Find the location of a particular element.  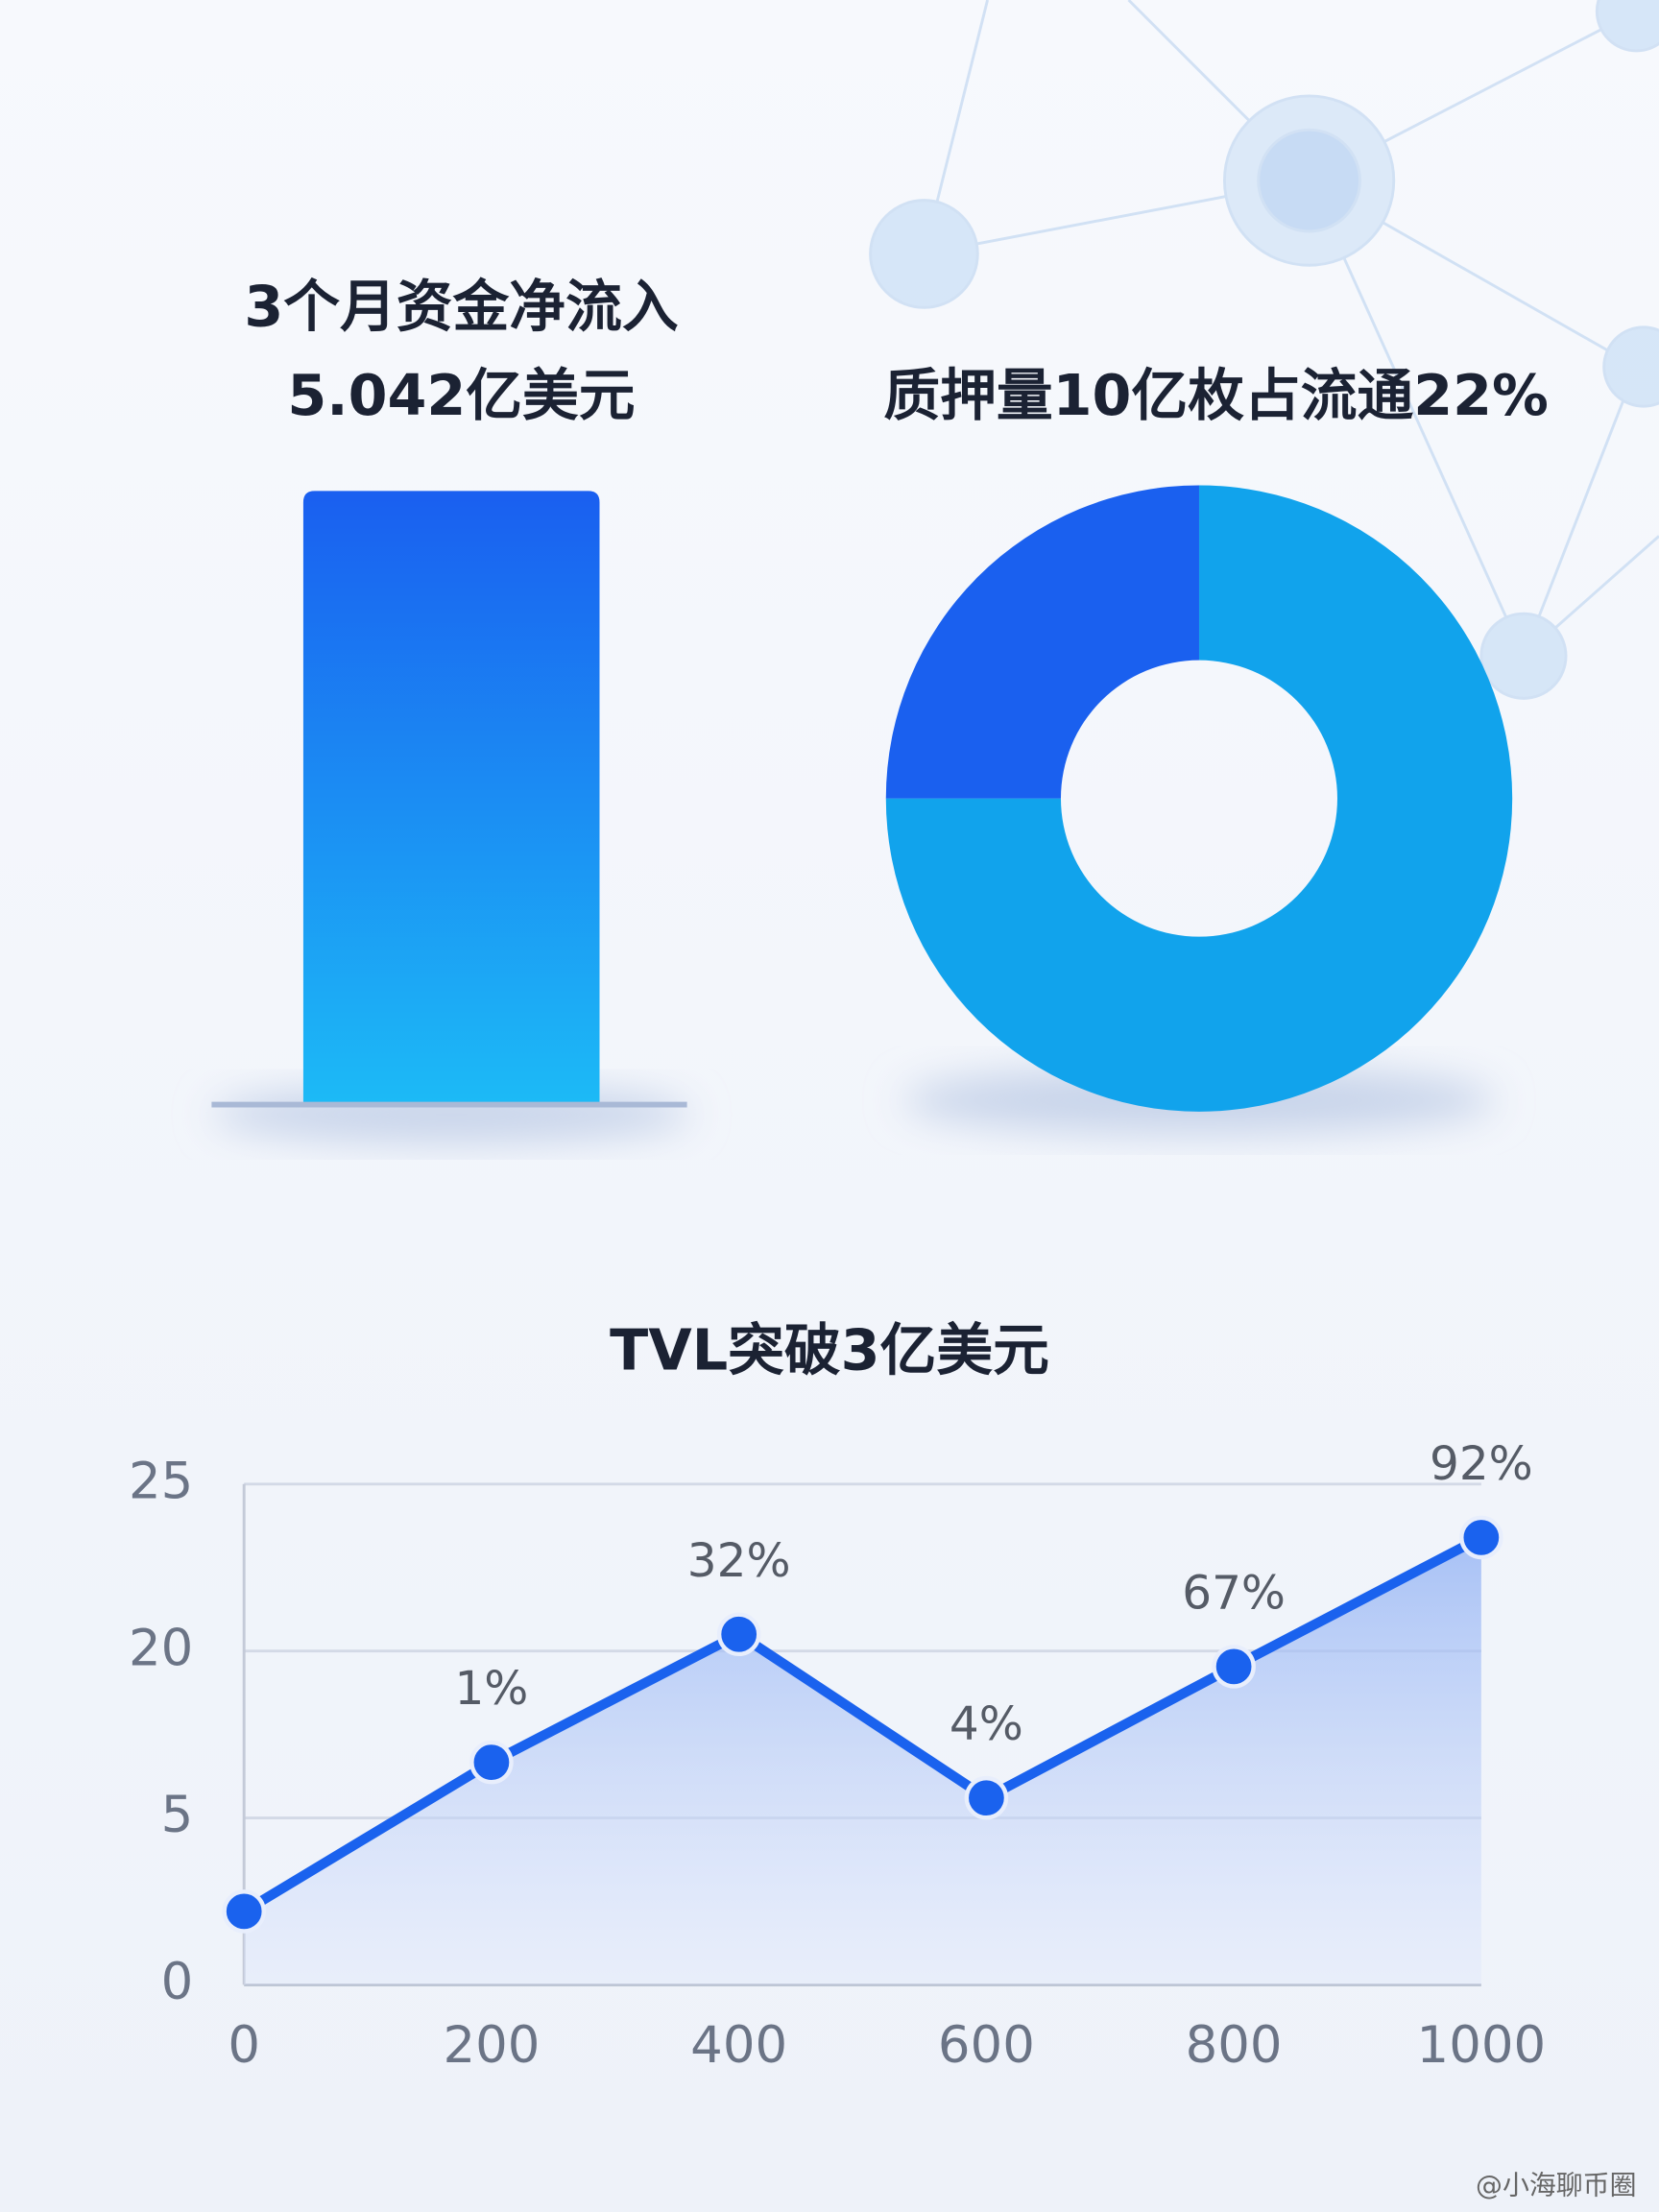

x-tick-label: 400 is located at coordinates (738, 2046).